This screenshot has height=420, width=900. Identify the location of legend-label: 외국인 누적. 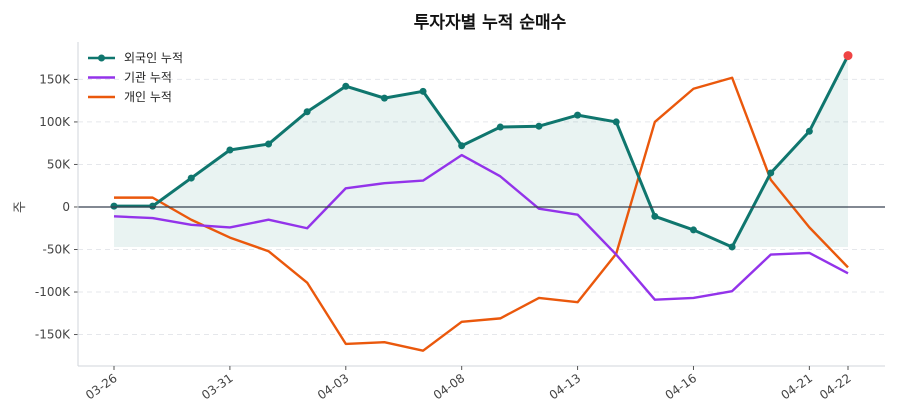
(153, 58).